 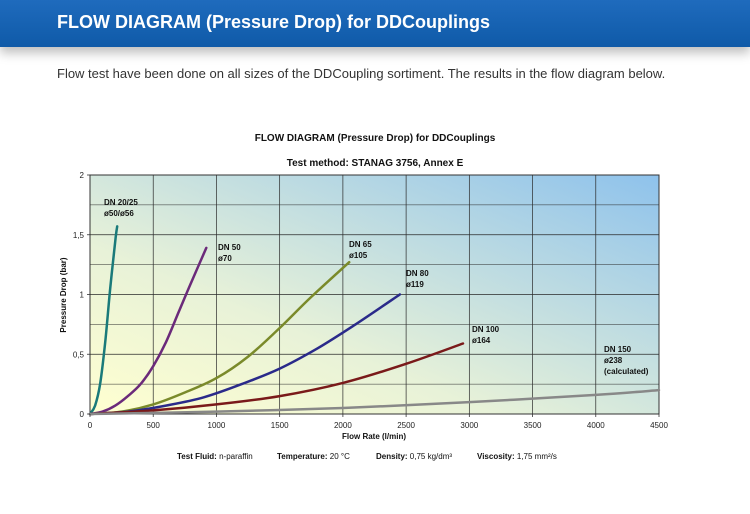 I want to click on series-label-dn-20-25: DN 20/25 ø50/ø56, so click(x=121, y=208).